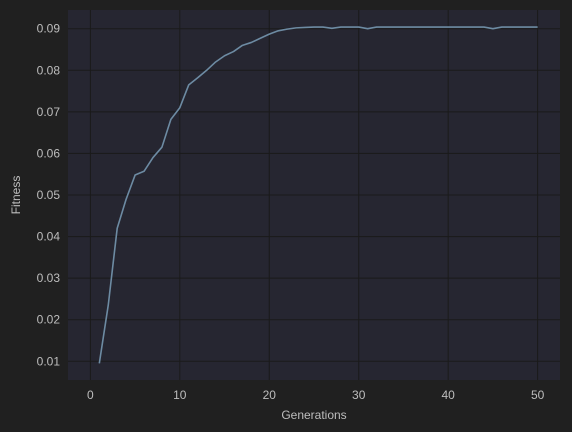  Describe the element at coordinates (49, 320) in the screenshot. I see `y-tick-label: 0.02` at that location.